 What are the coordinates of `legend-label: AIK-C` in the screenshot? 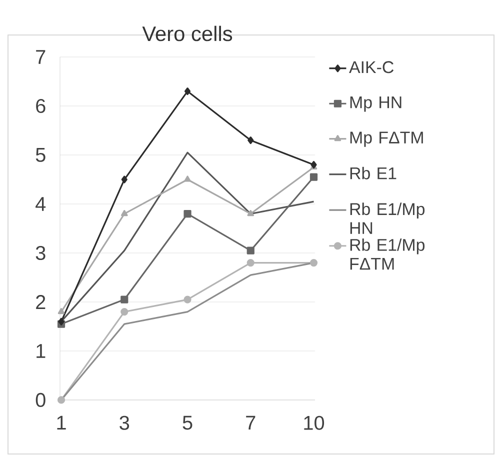 It's located at (371, 67).